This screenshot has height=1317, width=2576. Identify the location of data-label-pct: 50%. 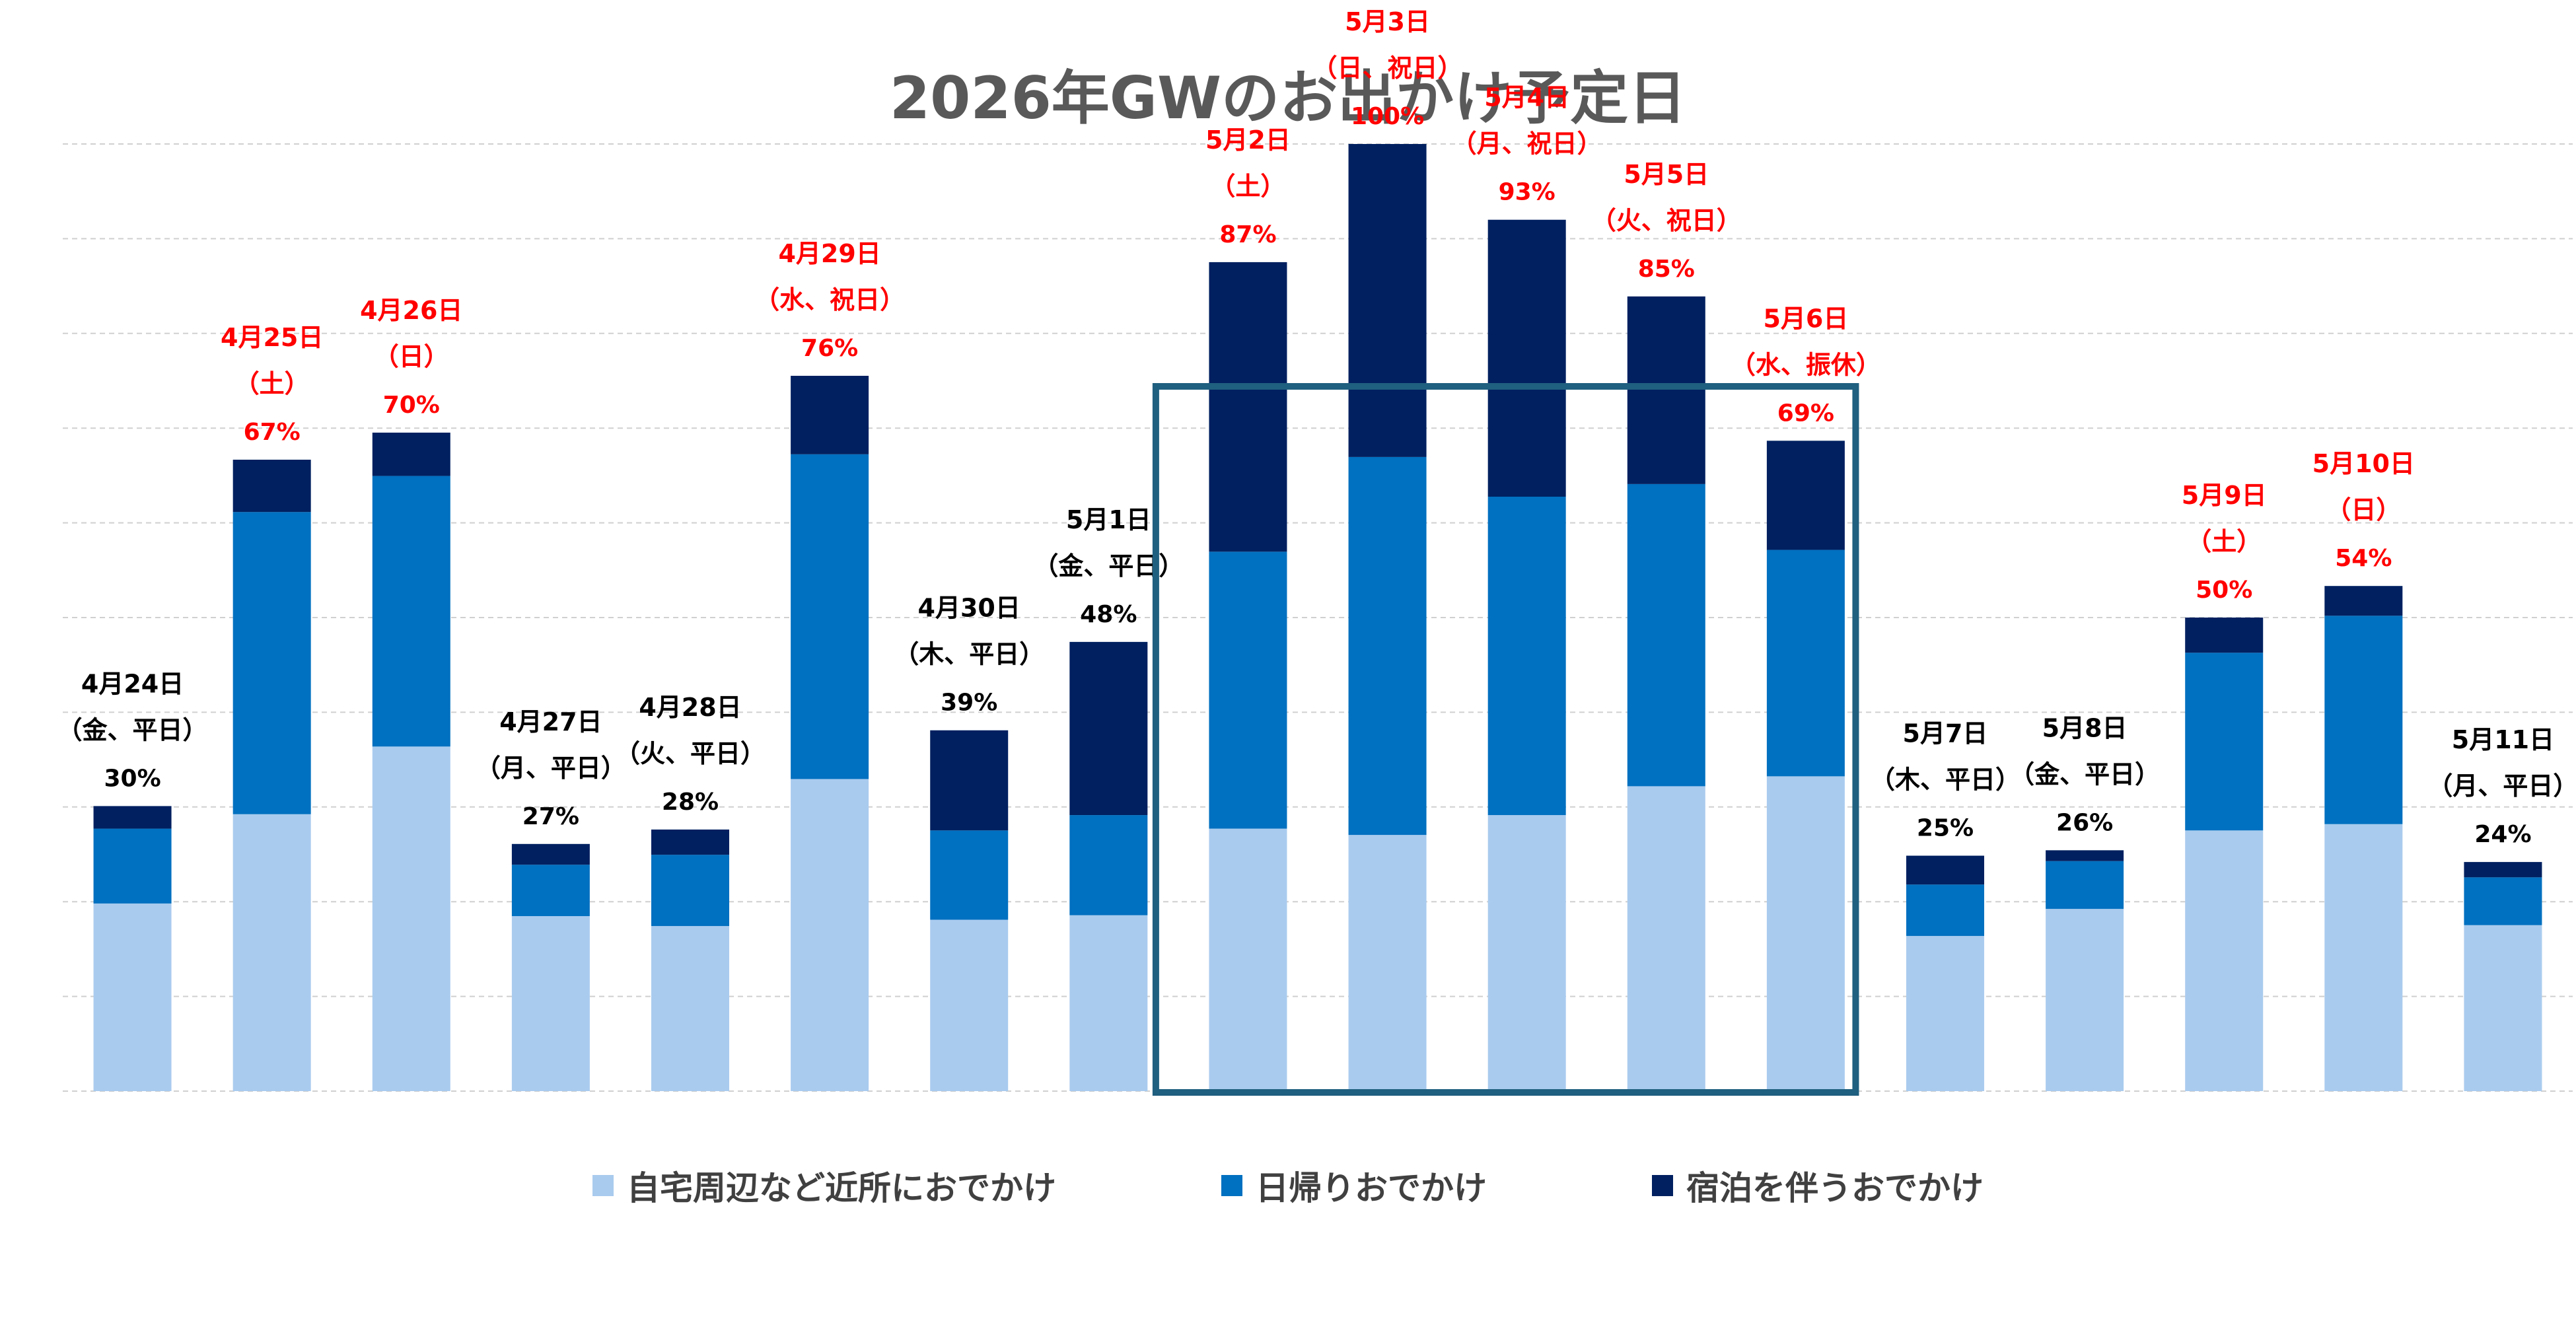
(2224, 590).